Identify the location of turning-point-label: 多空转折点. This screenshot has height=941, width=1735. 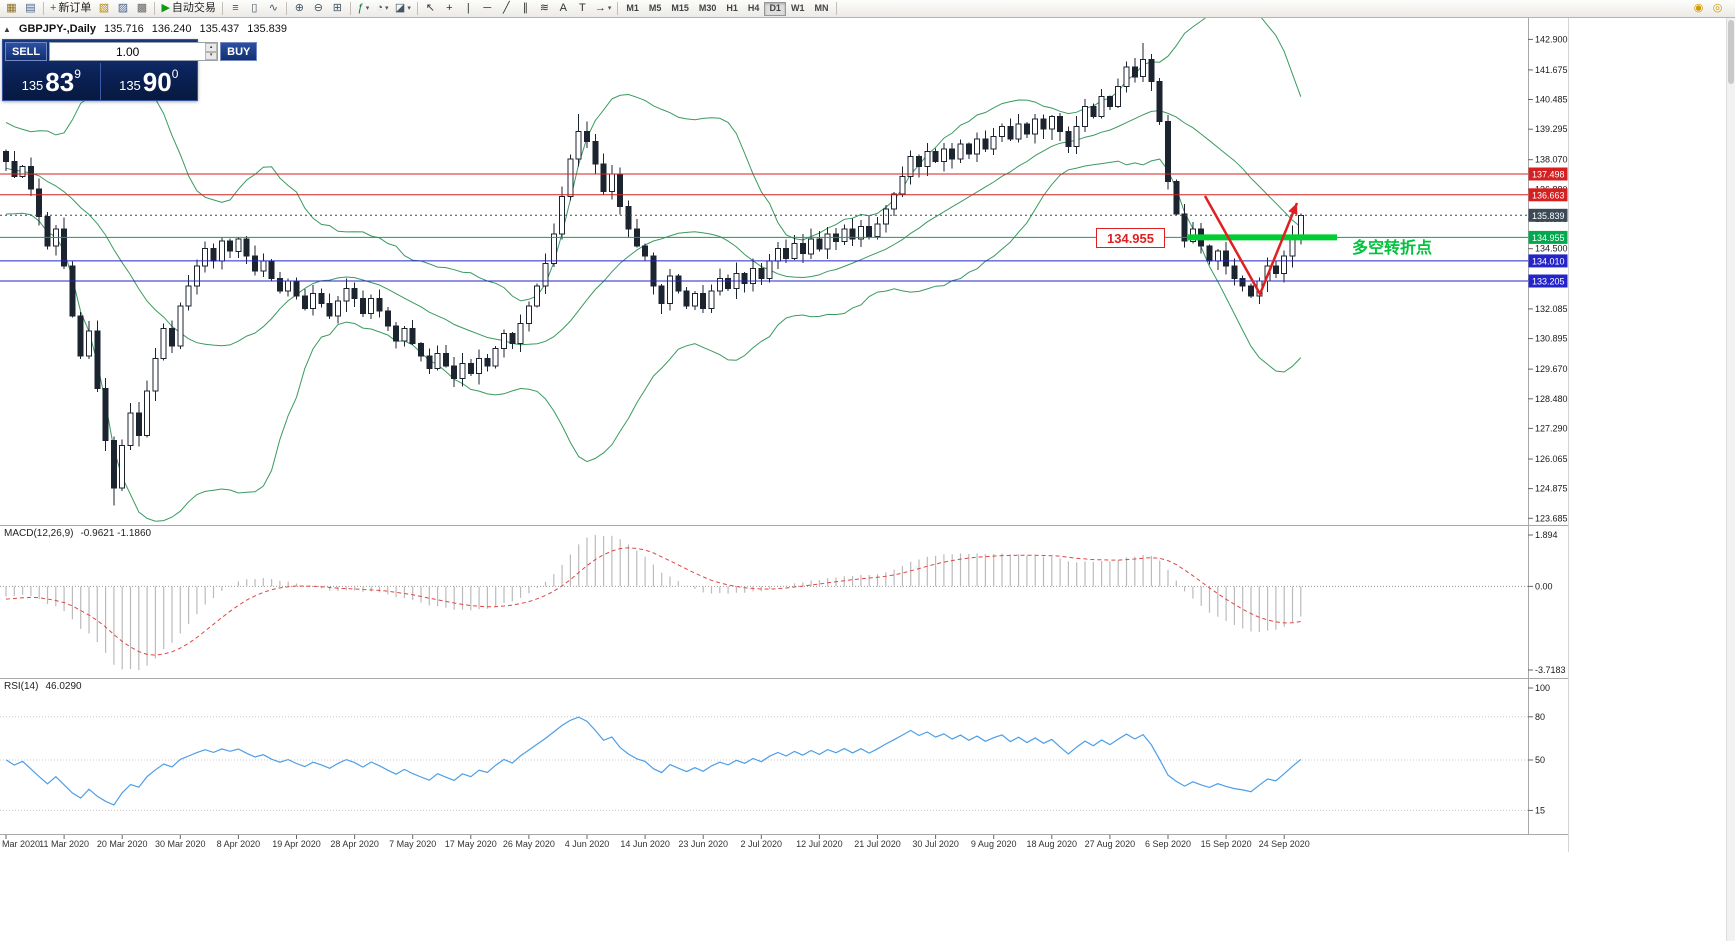
(1392, 248).